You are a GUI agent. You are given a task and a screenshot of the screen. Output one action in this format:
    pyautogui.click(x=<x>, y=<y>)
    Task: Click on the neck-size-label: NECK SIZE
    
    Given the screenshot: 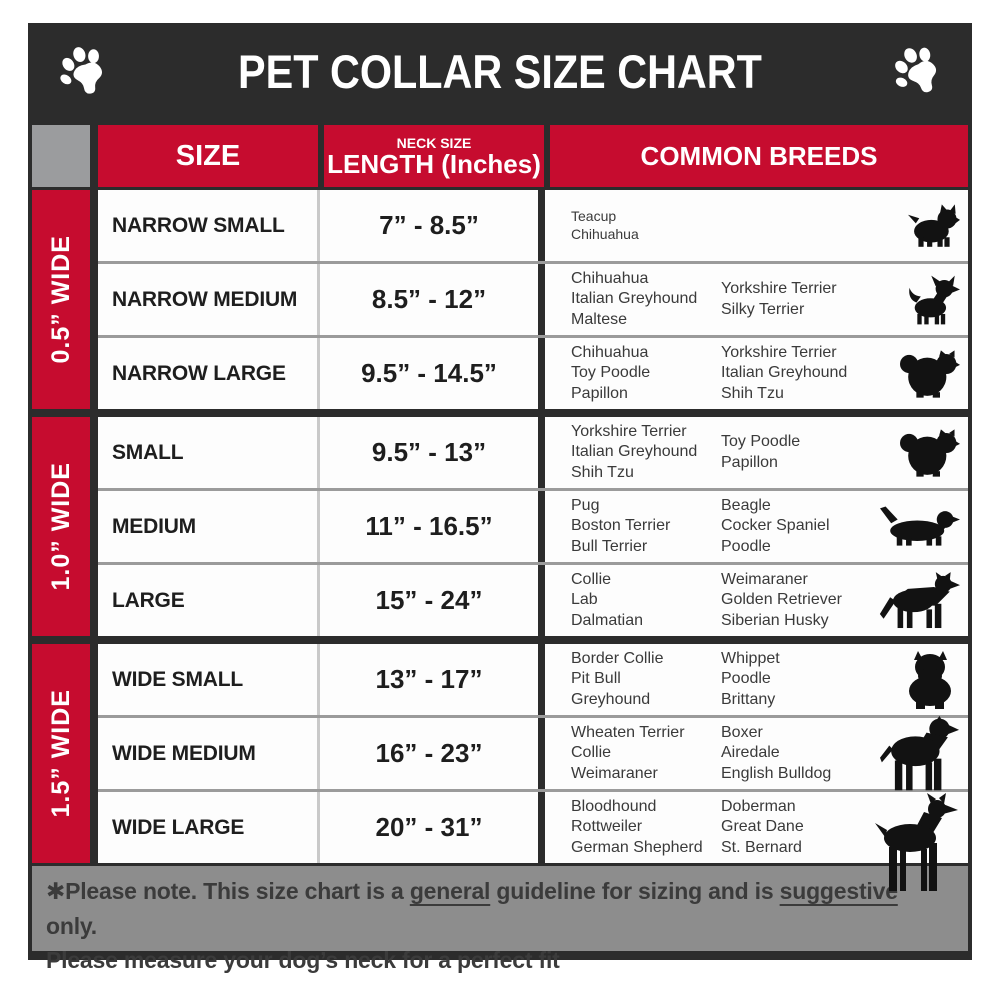 What is the action you would take?
    pyautogui.click(x=434, y=142)
    